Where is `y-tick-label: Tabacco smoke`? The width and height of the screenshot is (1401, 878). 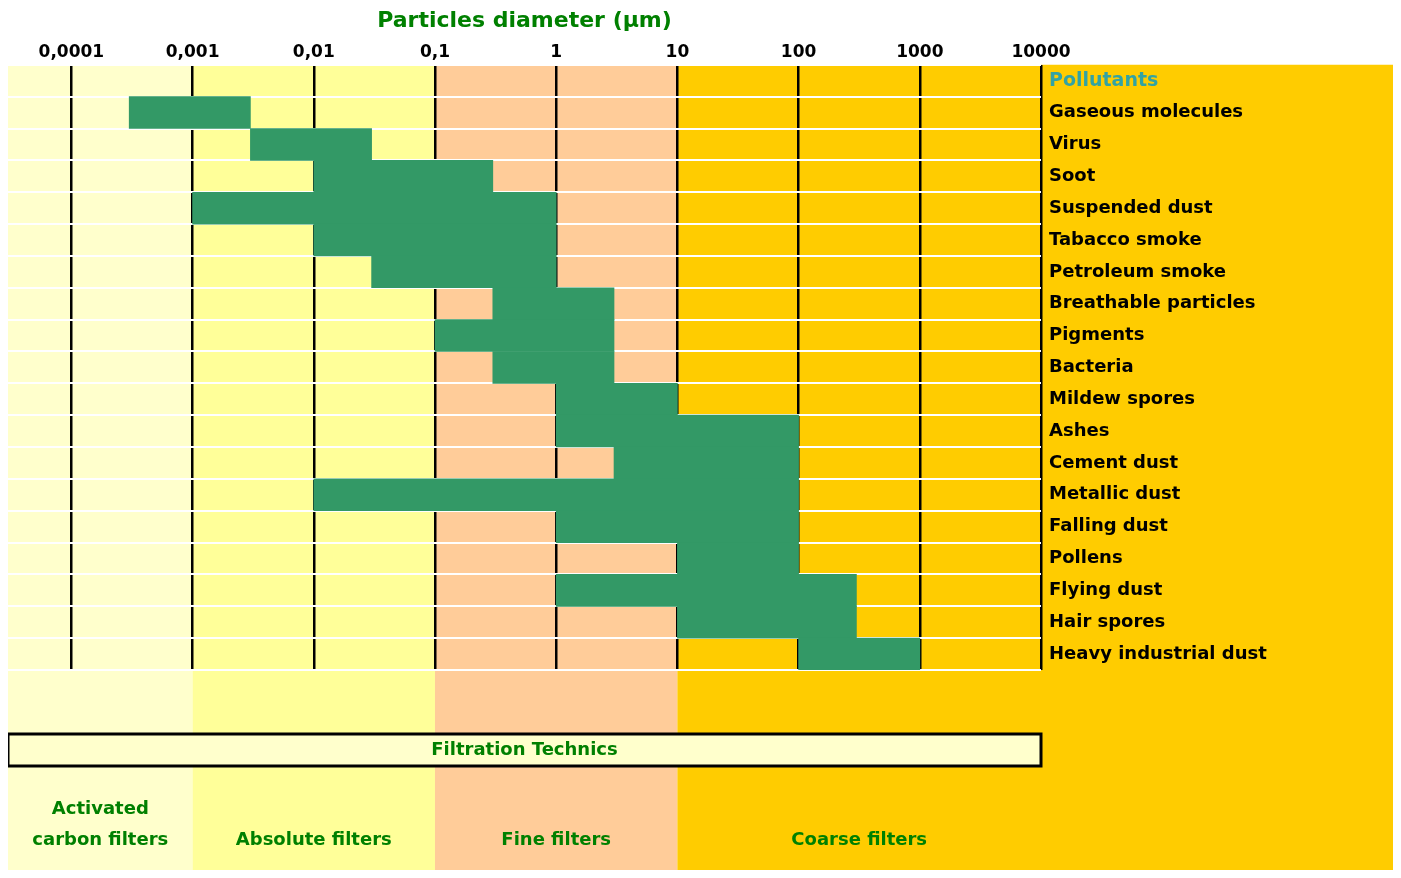
y-tick-label: Tabacco smoke is located at coordinates (1125, 238).